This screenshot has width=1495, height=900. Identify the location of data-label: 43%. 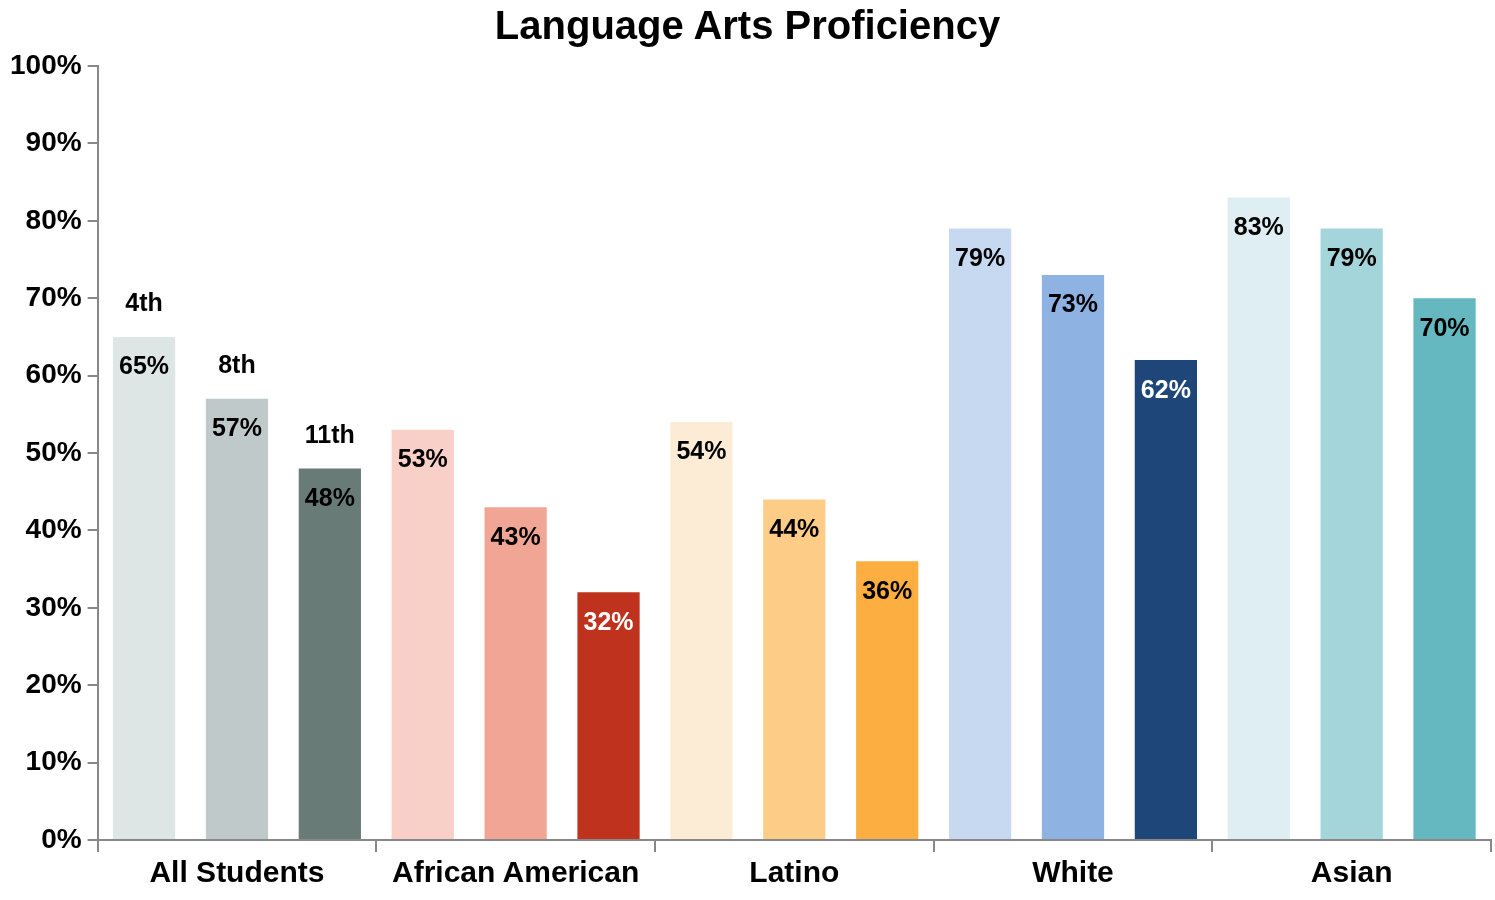
(515, 535).